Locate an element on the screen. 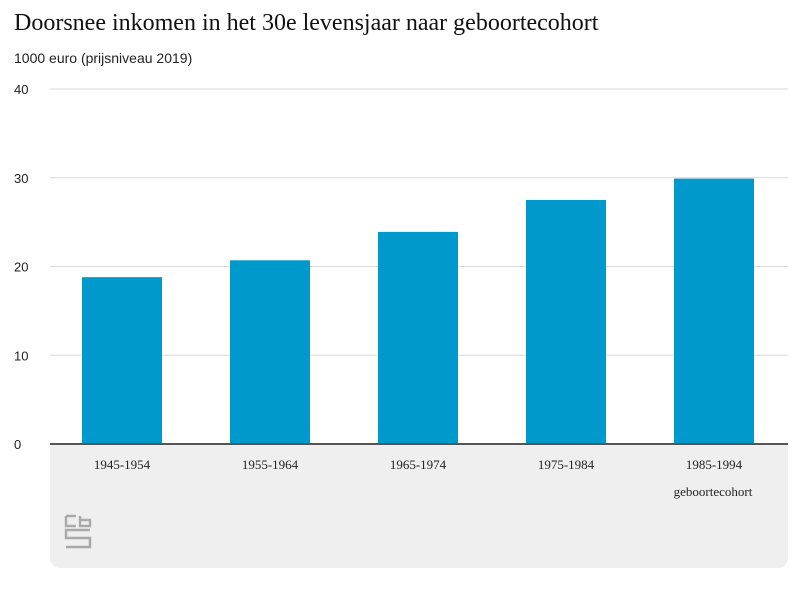 The width and height of the screenshot is (800, 600). y-tick-label: 0 is located at coordinates (17, 444).